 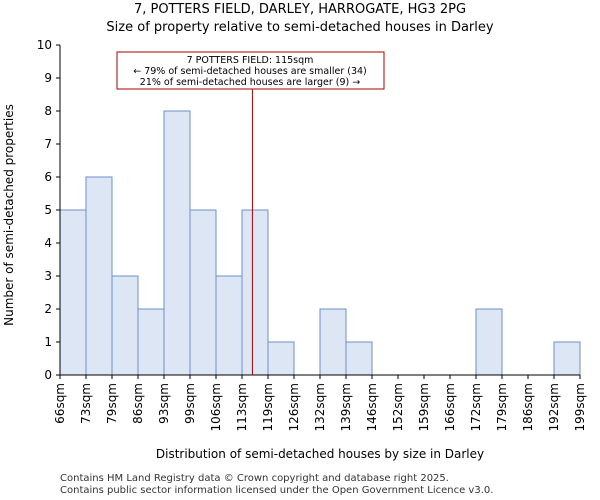 I want to click on x-tick-label: 192sqm, so click(x=554, y=407).